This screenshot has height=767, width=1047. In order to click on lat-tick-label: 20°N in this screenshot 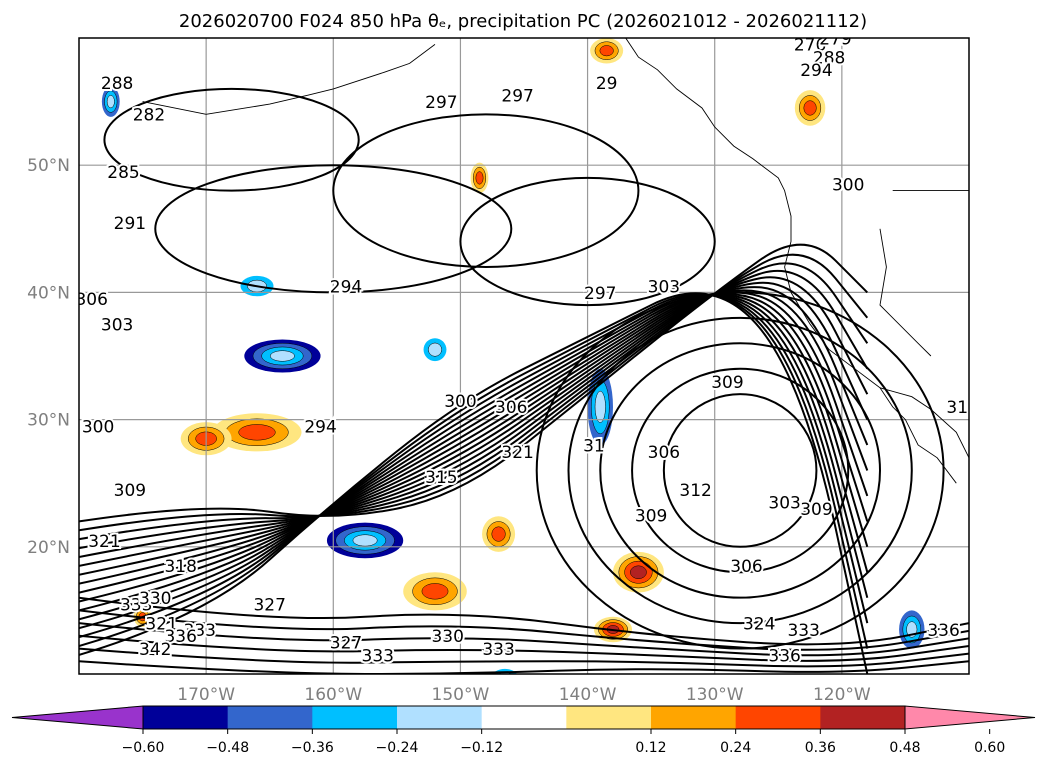, I will do `click(48, 548)`.